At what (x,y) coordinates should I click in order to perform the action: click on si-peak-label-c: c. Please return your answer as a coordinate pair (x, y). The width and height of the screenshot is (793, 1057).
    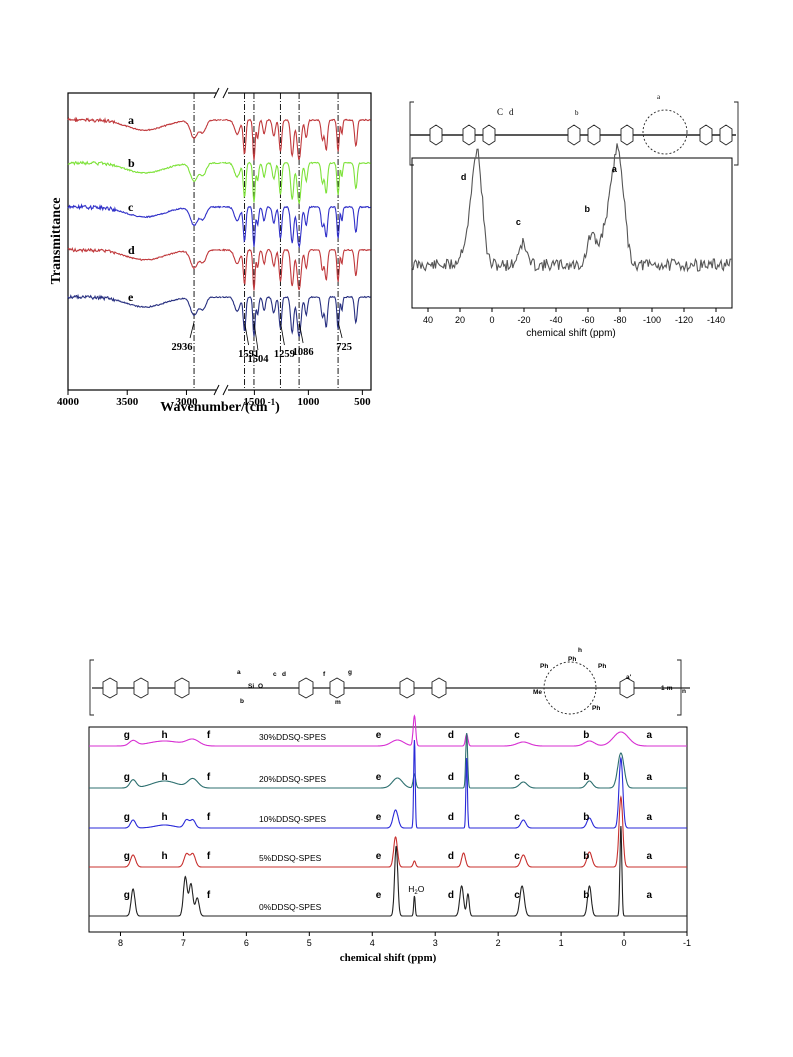
    Looking at the image, I should click on (518, 222).